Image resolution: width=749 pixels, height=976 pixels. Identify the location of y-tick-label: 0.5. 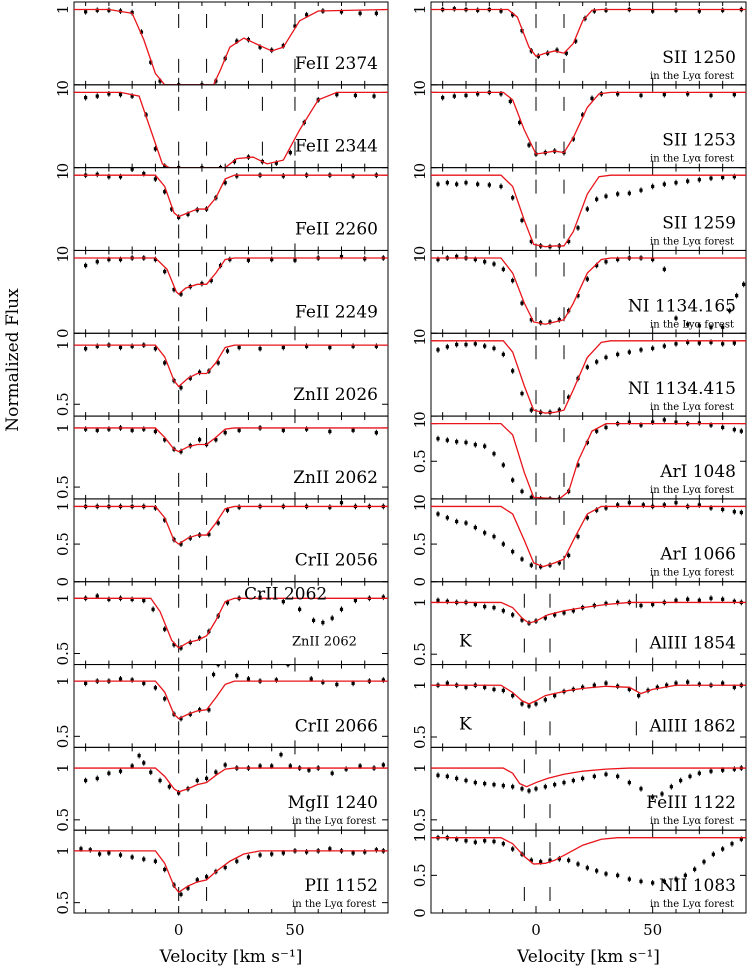
(63, 487).